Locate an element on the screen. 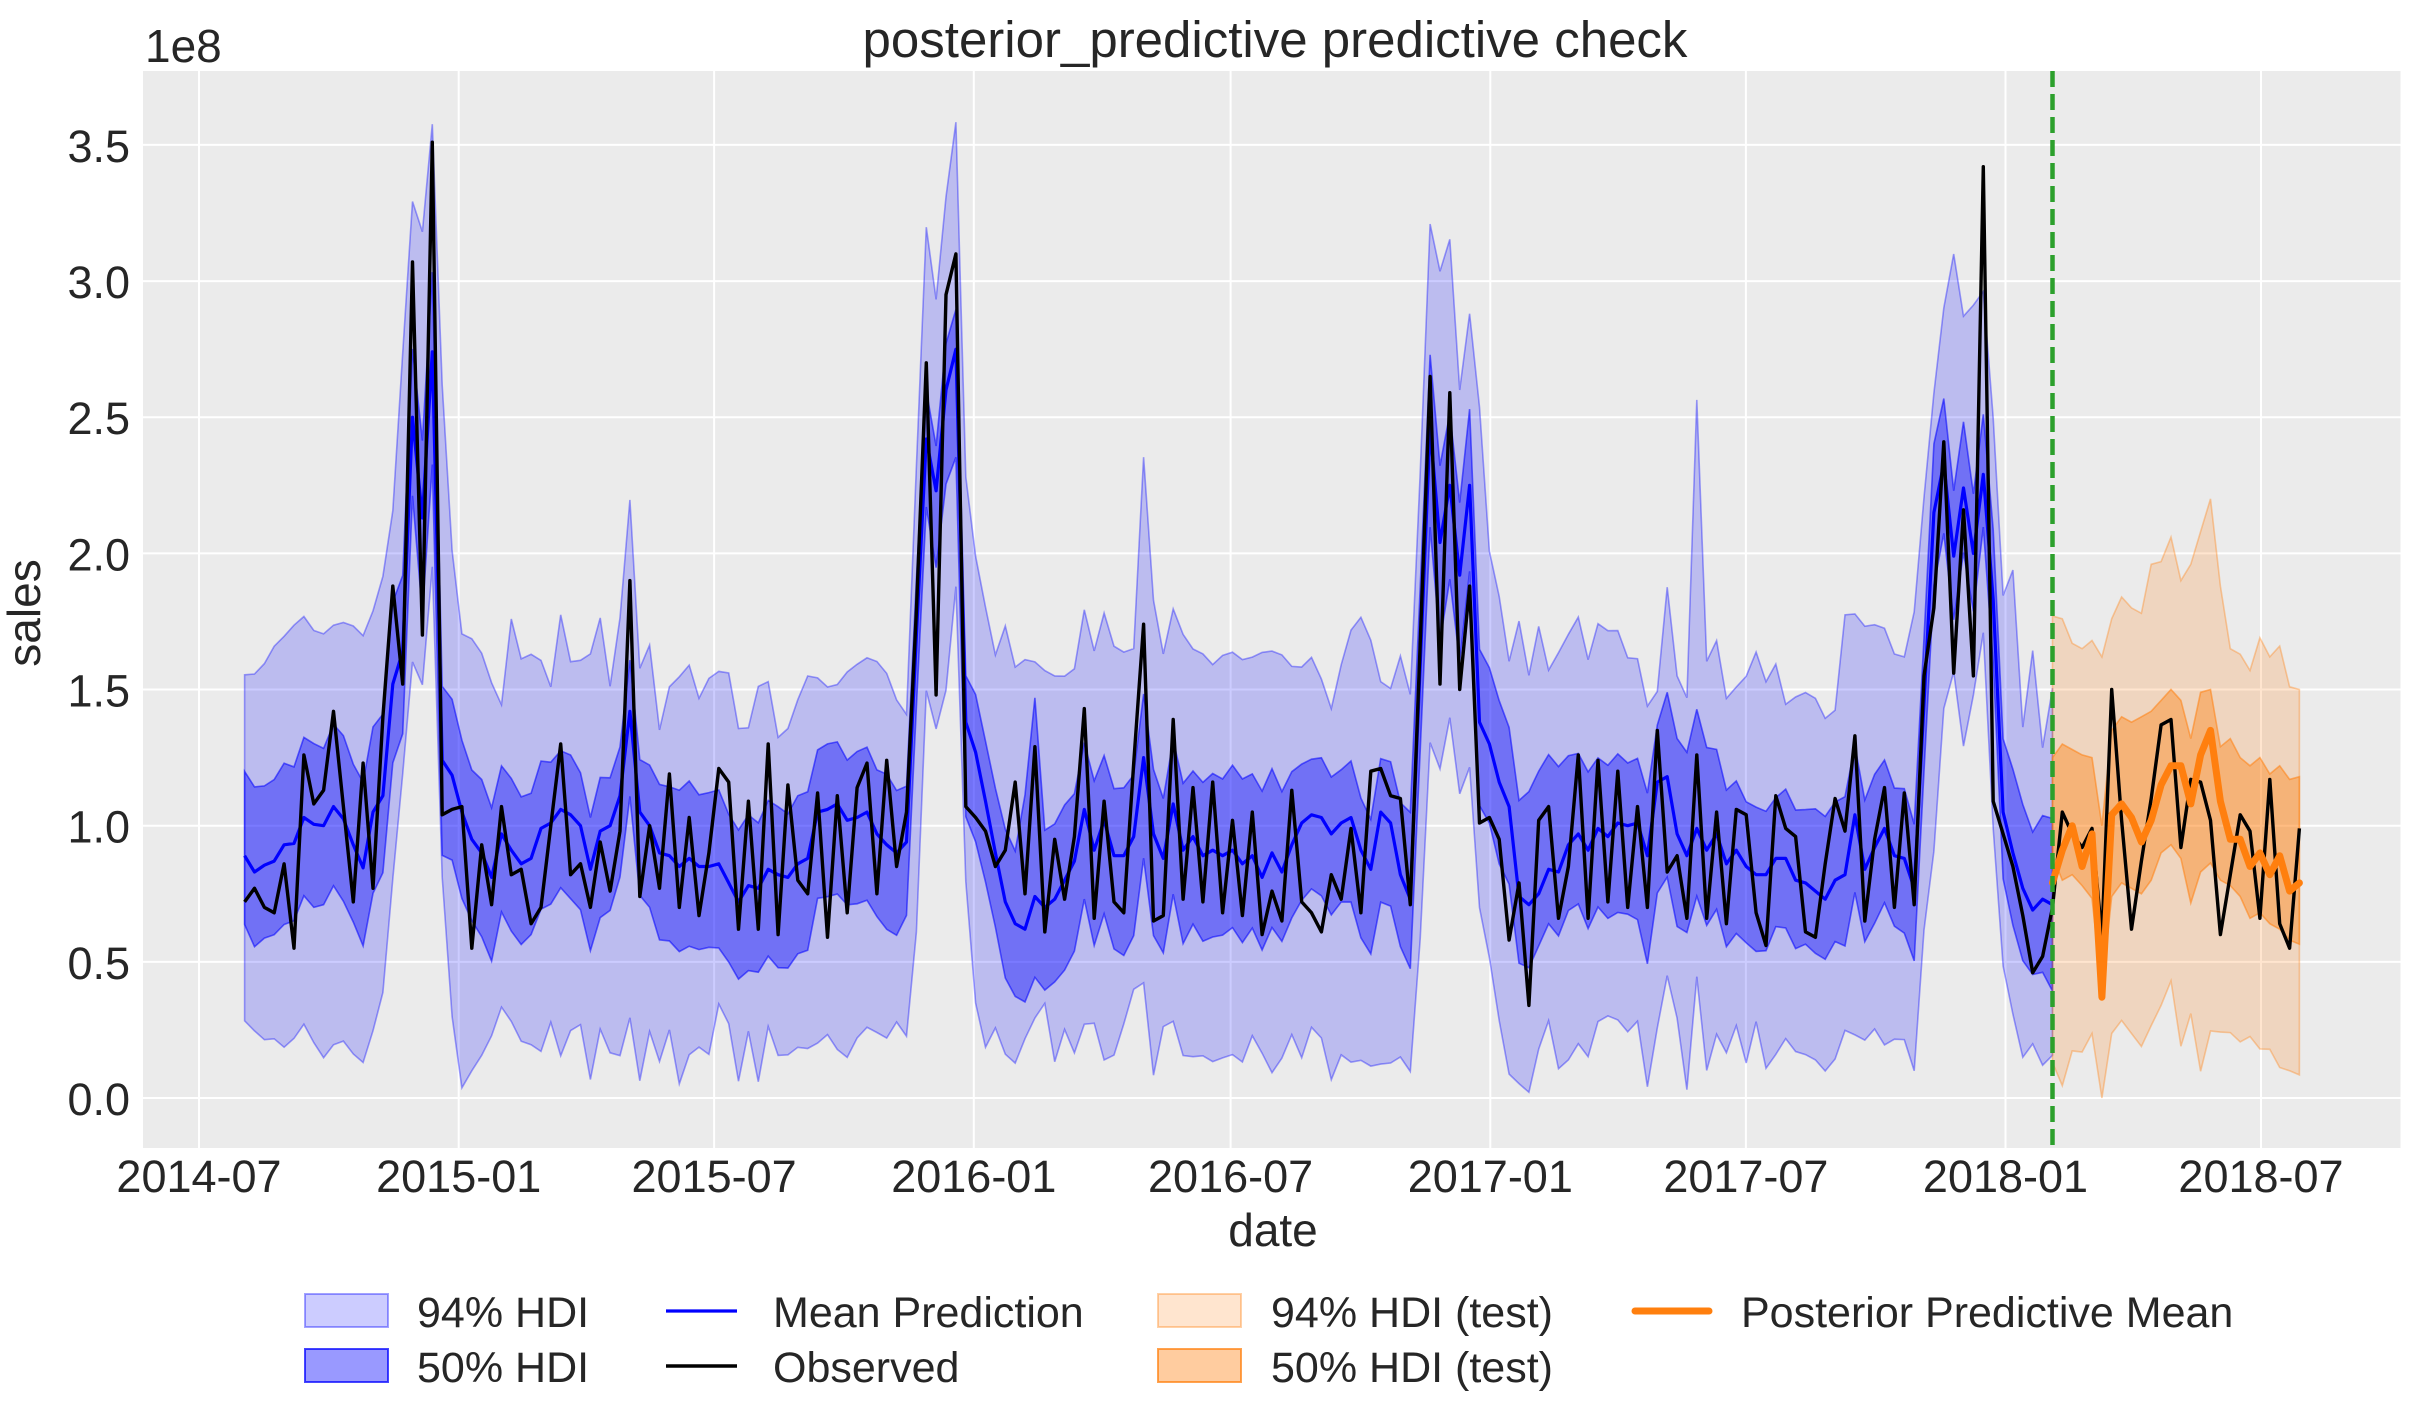  svg-text: 2.5 is located at coordinates (98, 418).